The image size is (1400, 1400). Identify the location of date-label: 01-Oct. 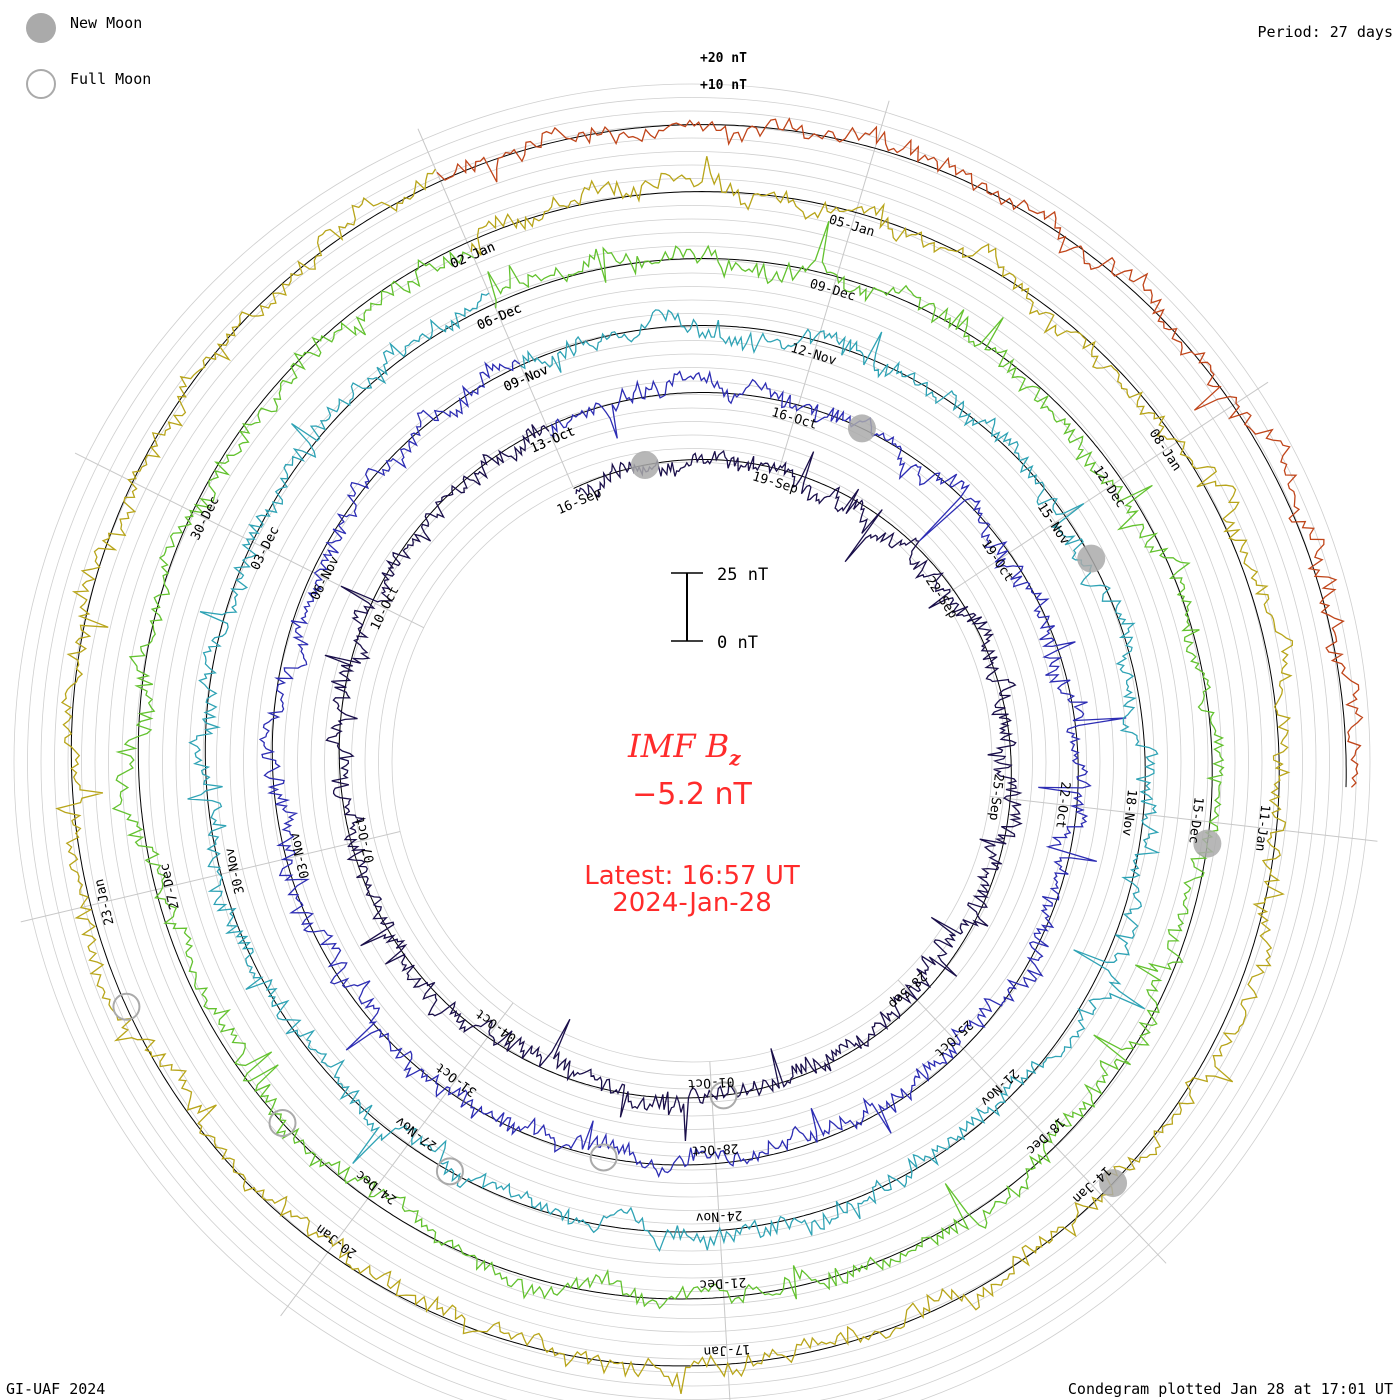
(711, 1082).